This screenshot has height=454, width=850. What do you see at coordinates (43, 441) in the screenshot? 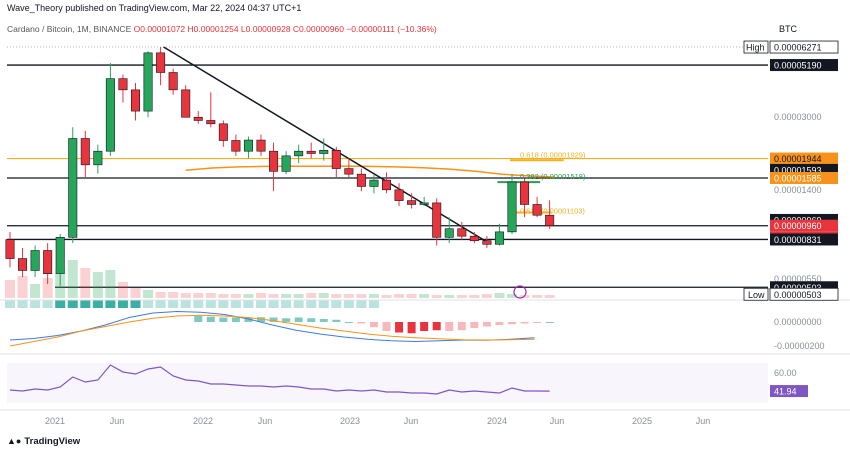
I see `tradingview-logo: ▲● TradingView` at bounding box center [43, 441].